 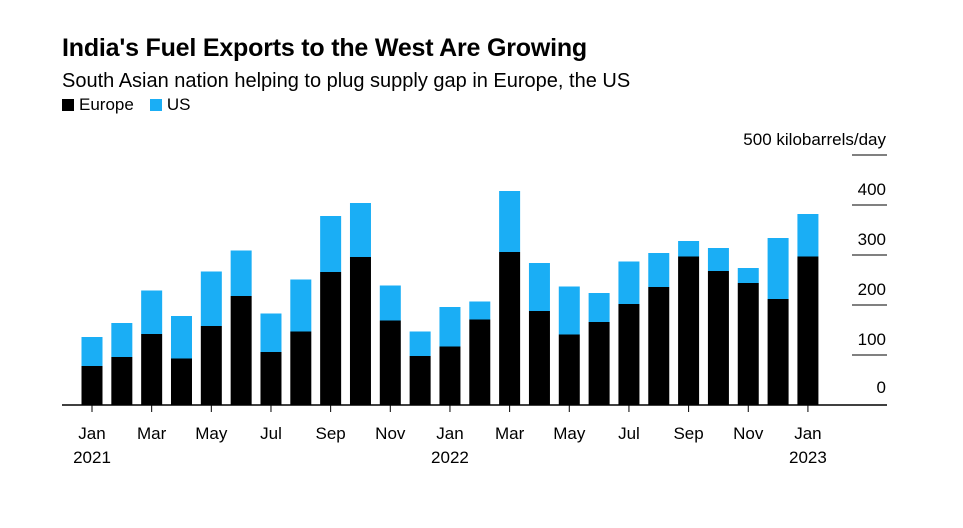 I want to click on legend-label-us: US, so click(x=178, y=104).